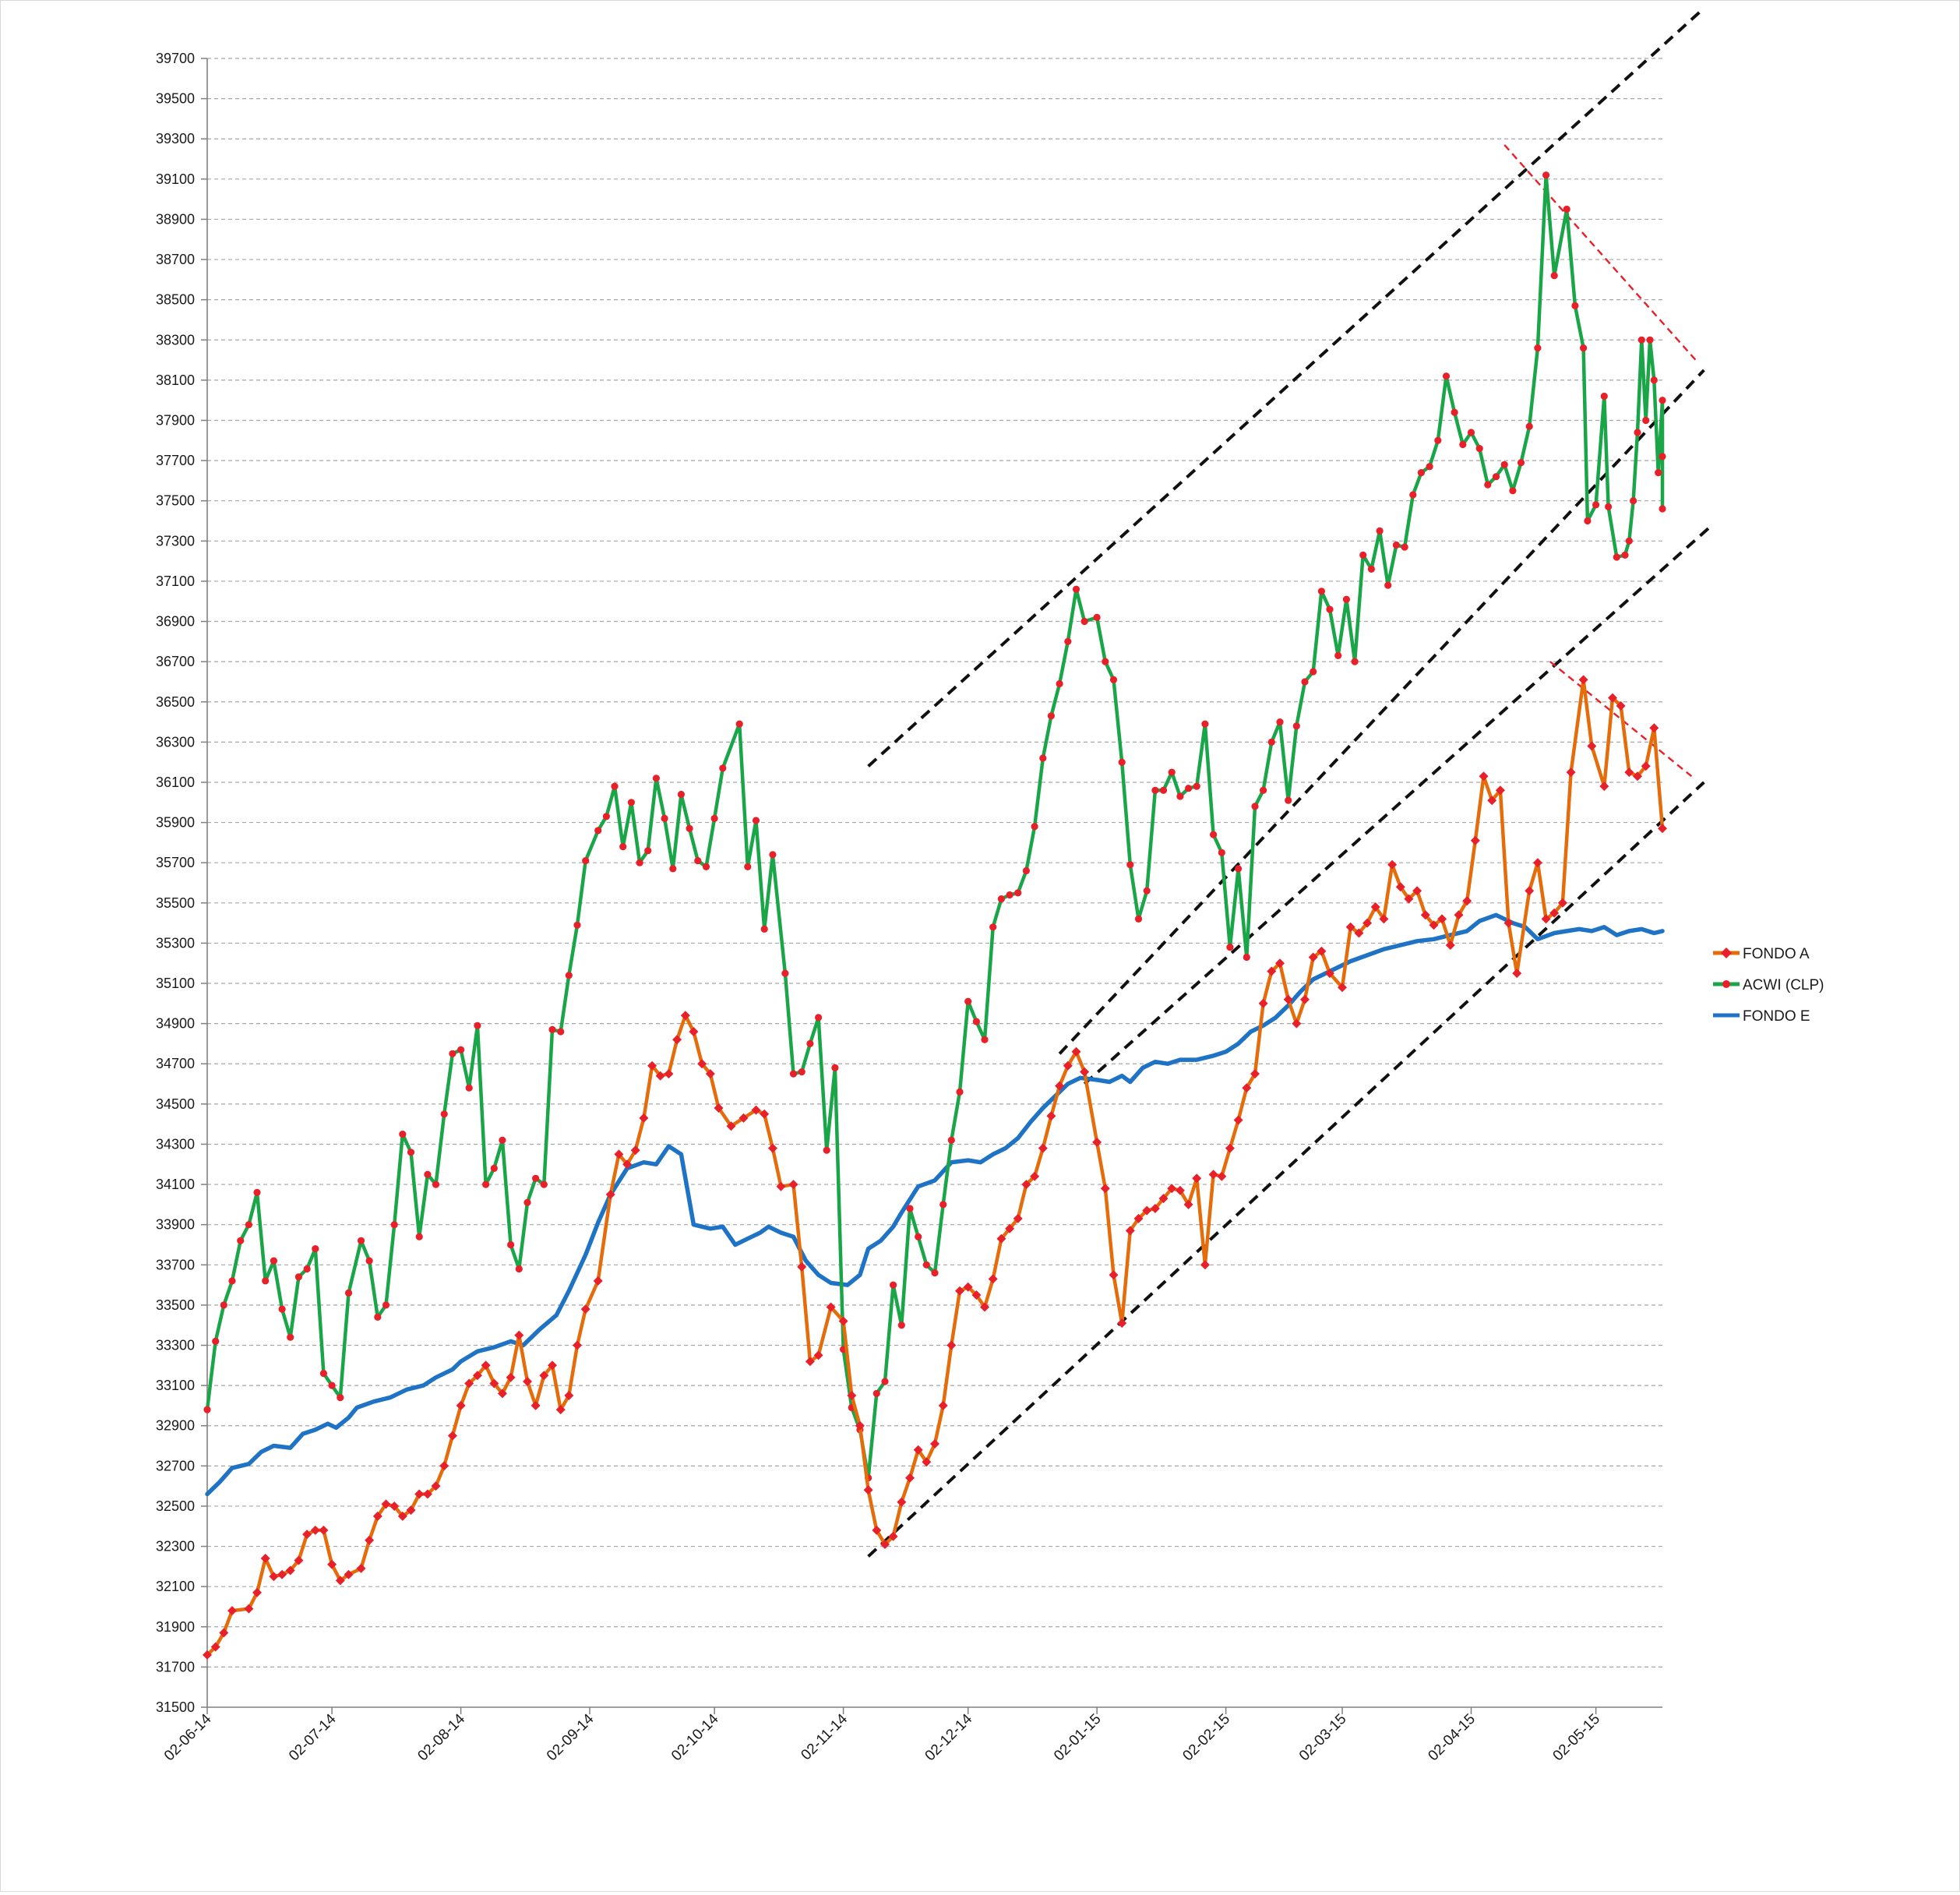 This screenshot has height=1895, width=1960. I want to click on y-tick-label: 31900, so click(175, 1627).